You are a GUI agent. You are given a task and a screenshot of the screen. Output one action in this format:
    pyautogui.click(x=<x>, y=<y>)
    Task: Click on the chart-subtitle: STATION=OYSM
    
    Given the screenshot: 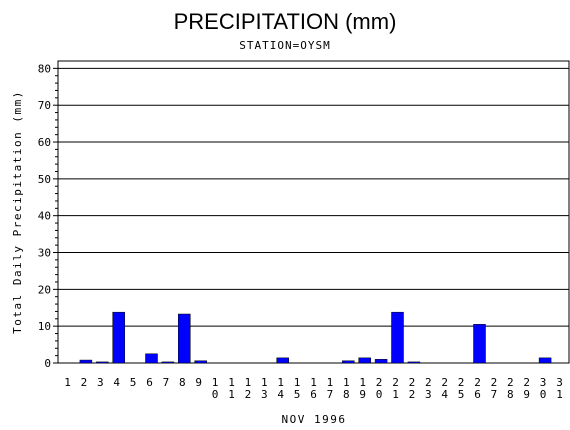 What is the action you would take?
    pyautogui.click(x=284, y=45)
    